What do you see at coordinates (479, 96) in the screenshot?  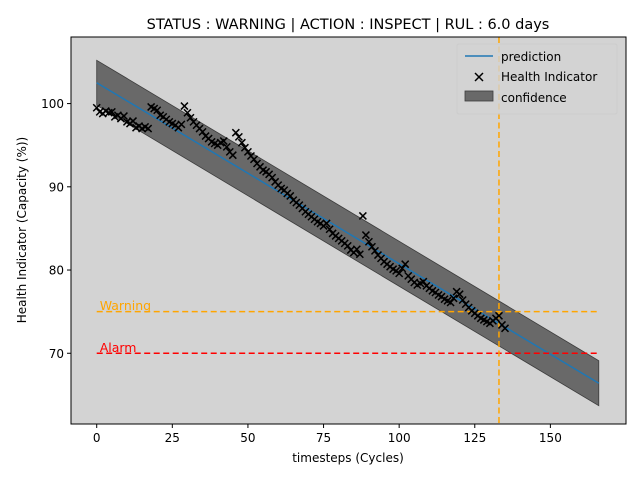 I see `legend-confidence-swatch` at bounding box center [479, 96].